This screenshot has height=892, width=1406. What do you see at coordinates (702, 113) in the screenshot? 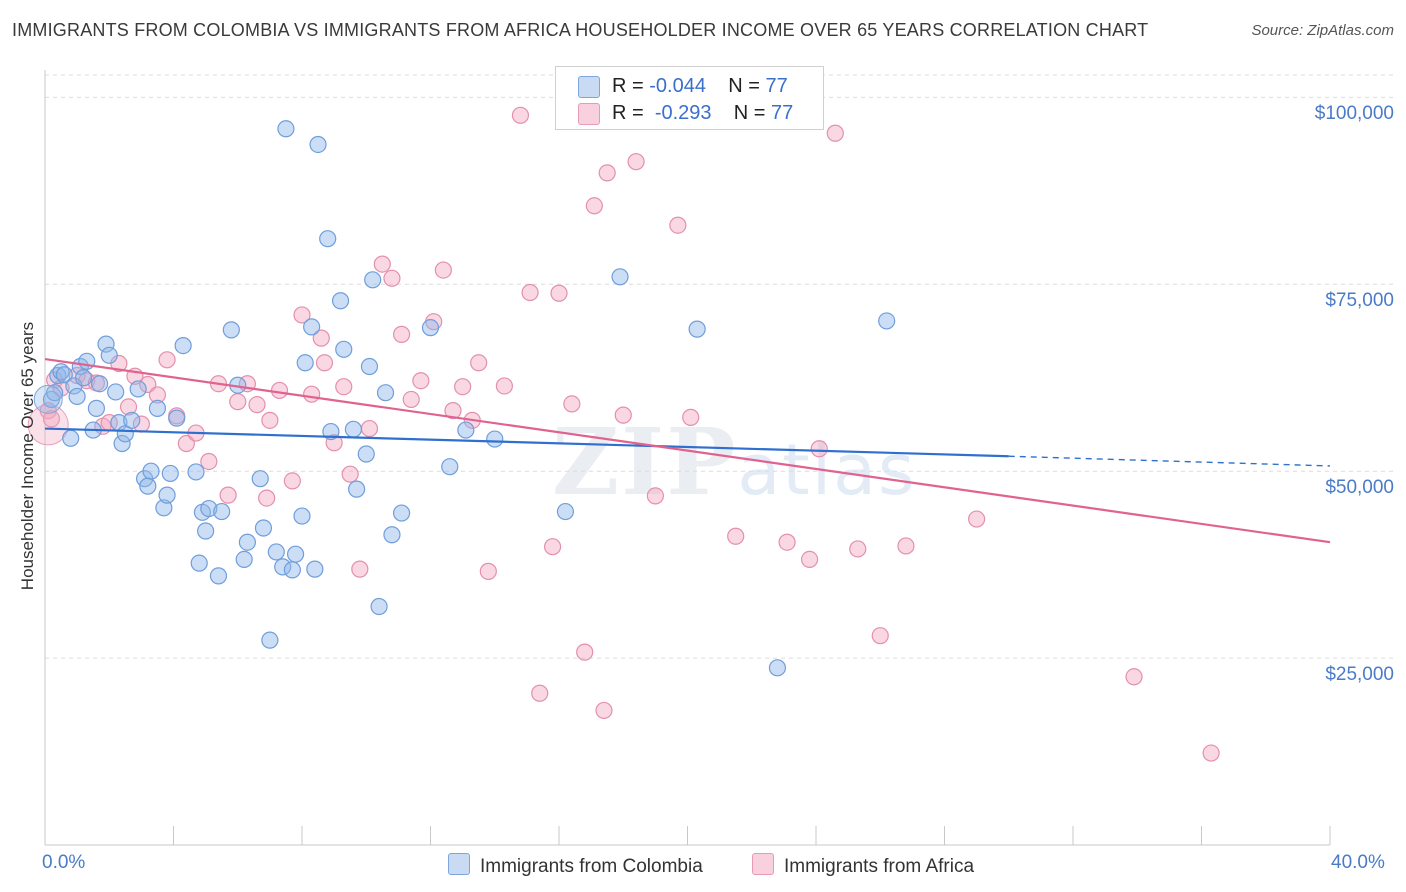
I see `legend-text-africa: R = -0.293 N = 77` at bounding box center [702, 113].